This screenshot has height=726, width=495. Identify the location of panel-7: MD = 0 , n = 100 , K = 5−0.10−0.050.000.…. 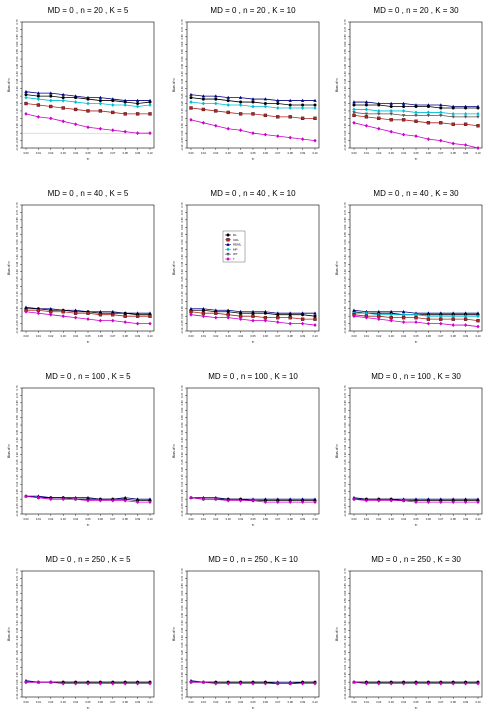
(81, 449).